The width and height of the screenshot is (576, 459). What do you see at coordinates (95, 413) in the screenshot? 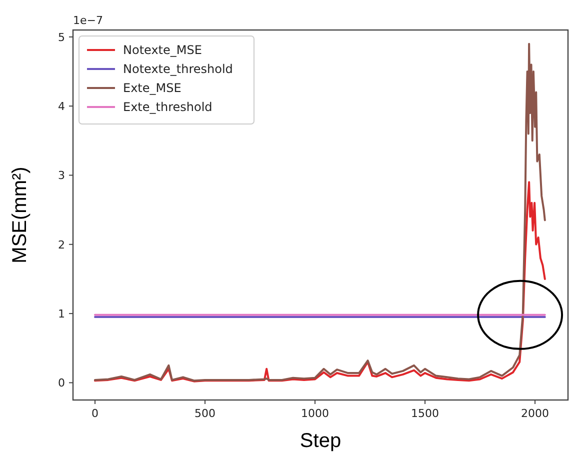
I see `x-tick-label: 0` at bounding box center [95, 413].